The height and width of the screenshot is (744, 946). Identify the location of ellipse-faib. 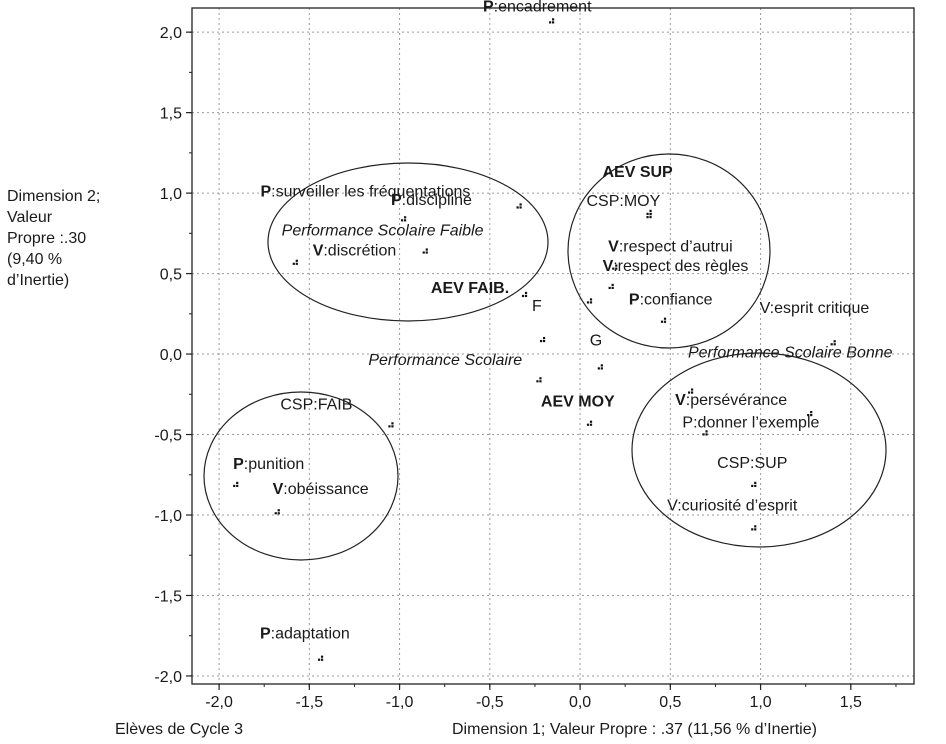
(301, 476).